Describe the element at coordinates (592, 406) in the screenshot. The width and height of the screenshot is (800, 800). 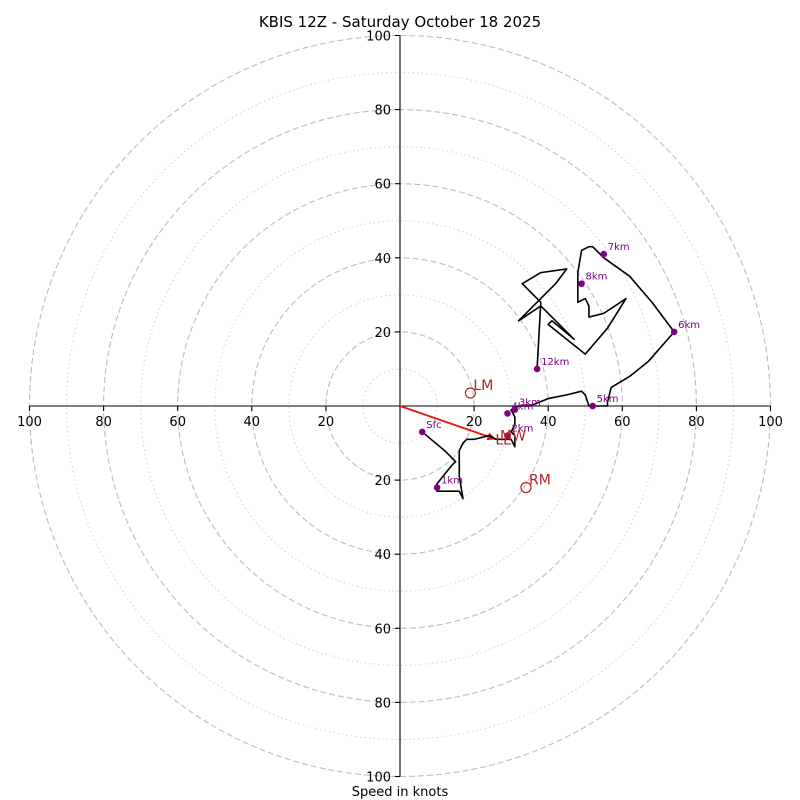
I see `height-marker-5km` at that location.